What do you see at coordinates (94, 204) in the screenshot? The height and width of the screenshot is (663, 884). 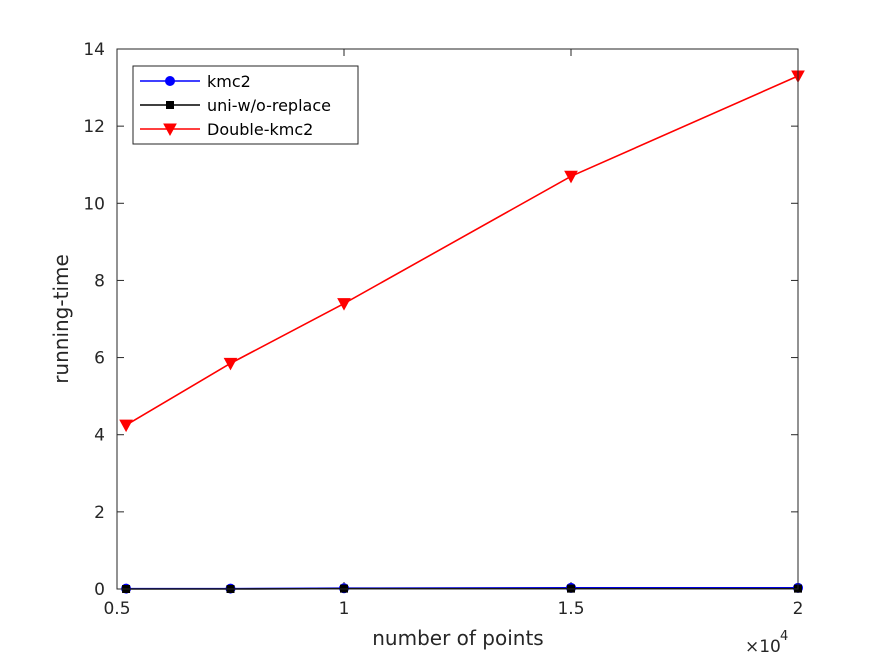 I see `y-tick-label: 10` at bounding box center [94, 204].